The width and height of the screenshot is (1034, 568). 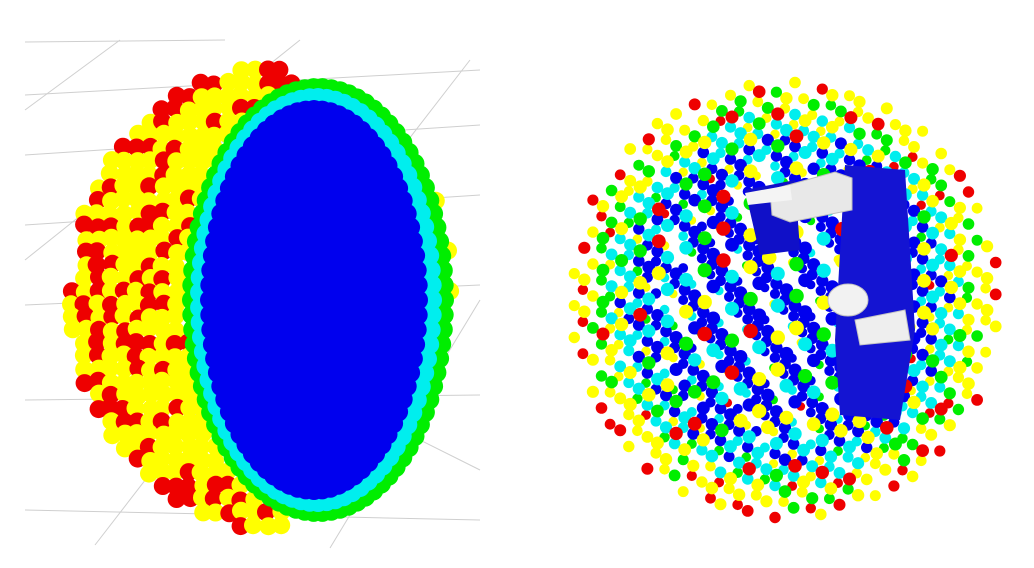 I want to click on robot-joint, so click(x=848, y=300).